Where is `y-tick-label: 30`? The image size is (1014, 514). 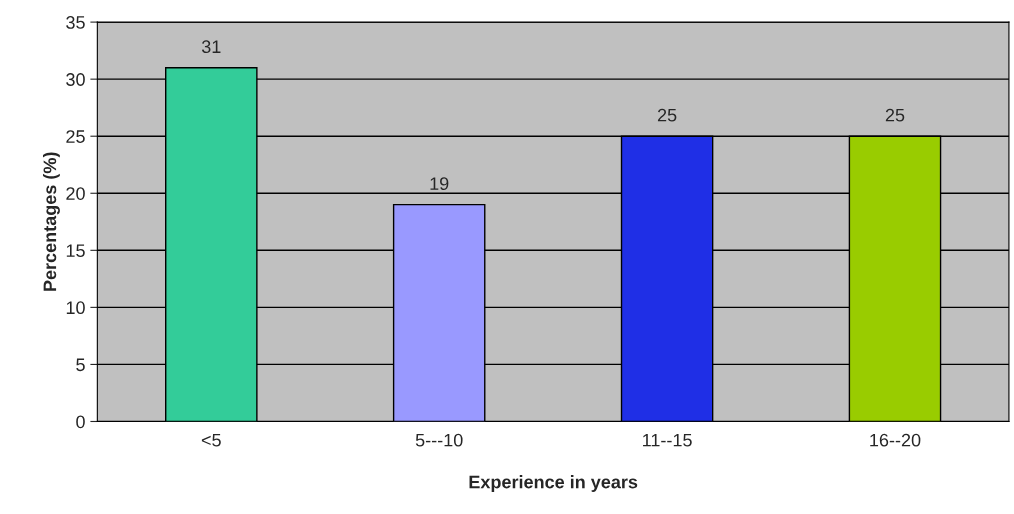
y-tick-label: 30 is located at coordinates (75, 79).